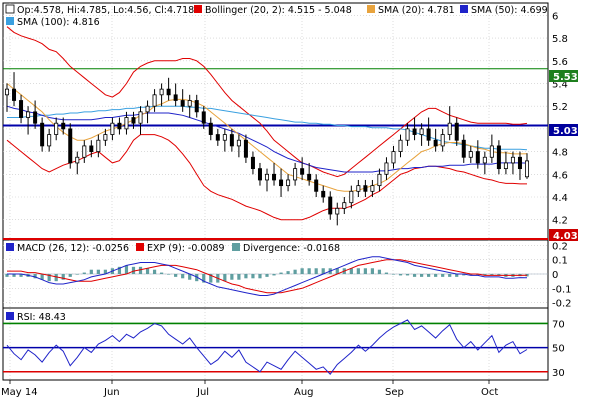  Describe the element at coordinates (558, 324) in the screenshot. I see `rsi-y-tick: 70` at that location.